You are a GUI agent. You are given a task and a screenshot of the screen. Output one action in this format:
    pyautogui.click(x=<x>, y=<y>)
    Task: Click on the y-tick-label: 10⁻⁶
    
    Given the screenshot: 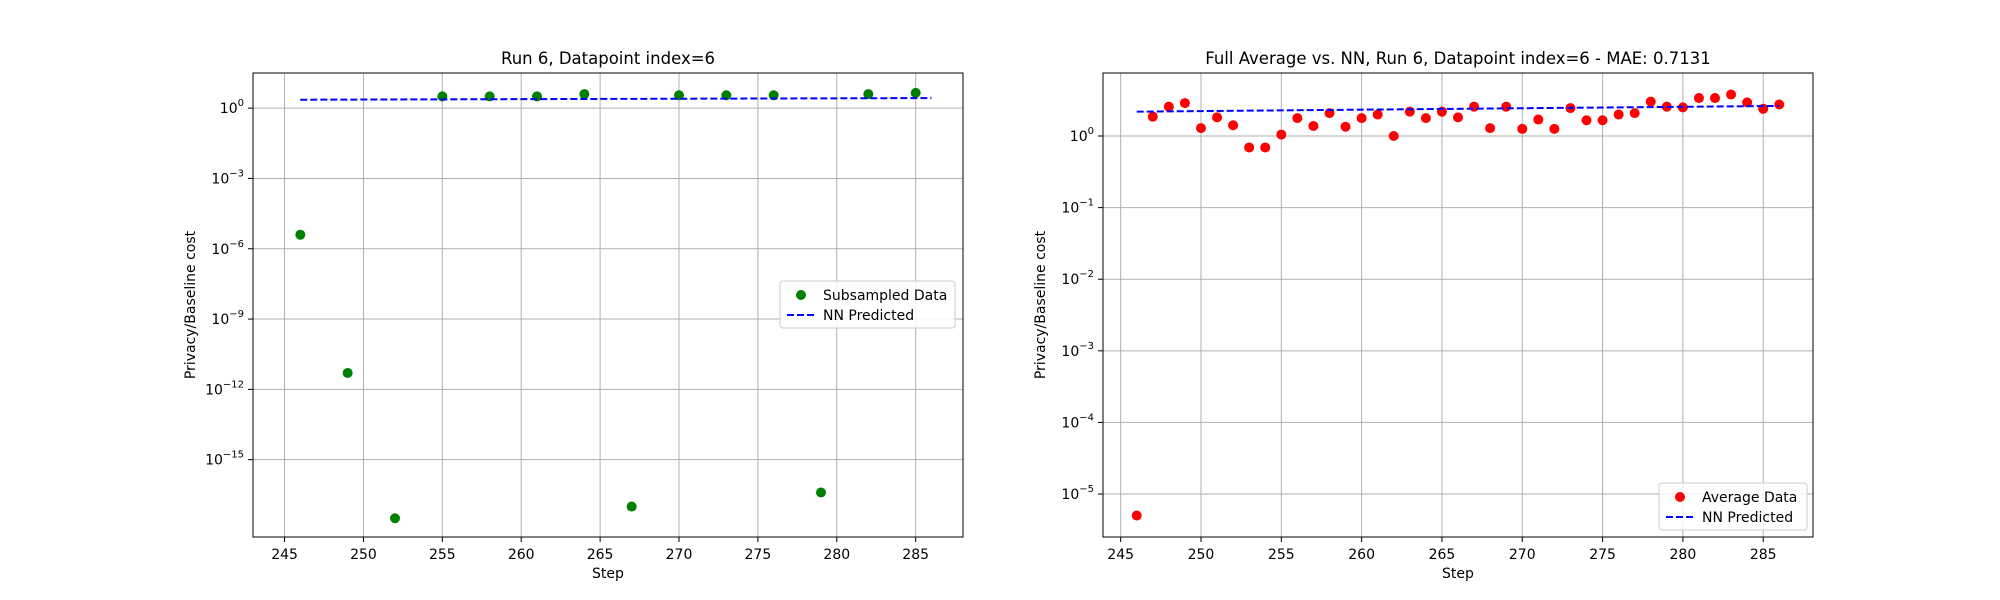 What is the action you would take?
    pyautogui.click(x=227, y=248)
    